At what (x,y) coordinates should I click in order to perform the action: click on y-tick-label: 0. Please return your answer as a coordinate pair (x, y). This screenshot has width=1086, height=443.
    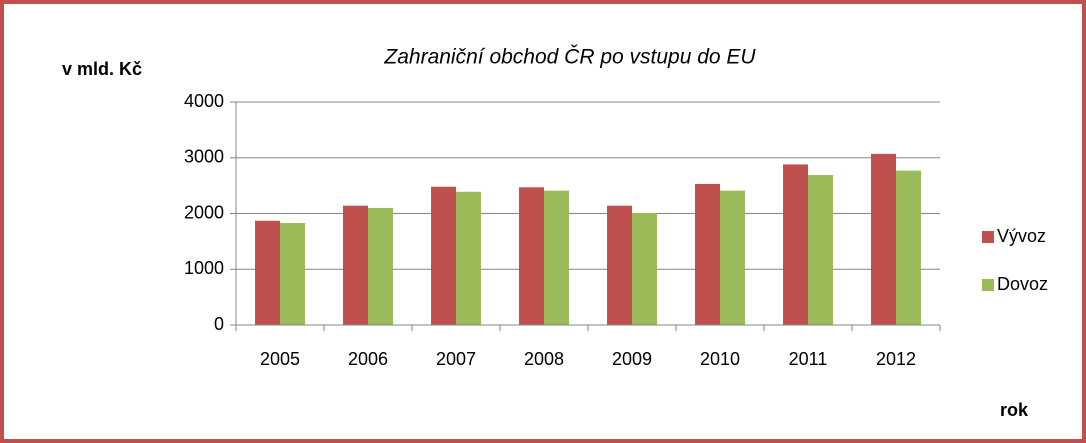
    Looking at the image, I should click on (219, 324).